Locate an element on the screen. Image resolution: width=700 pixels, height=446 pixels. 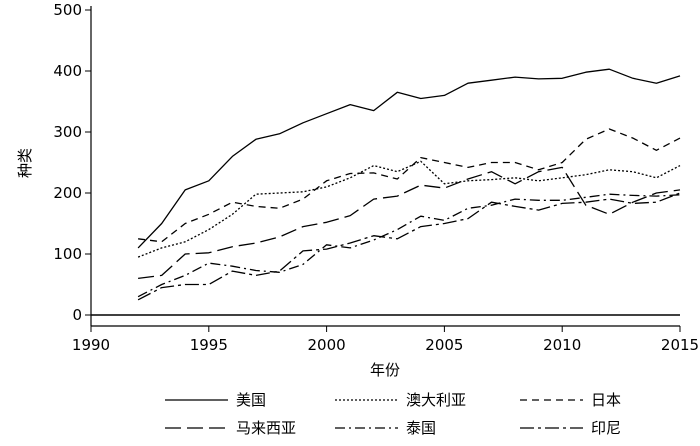
y-tick-label: 500 is located at coordinates (67, 10).